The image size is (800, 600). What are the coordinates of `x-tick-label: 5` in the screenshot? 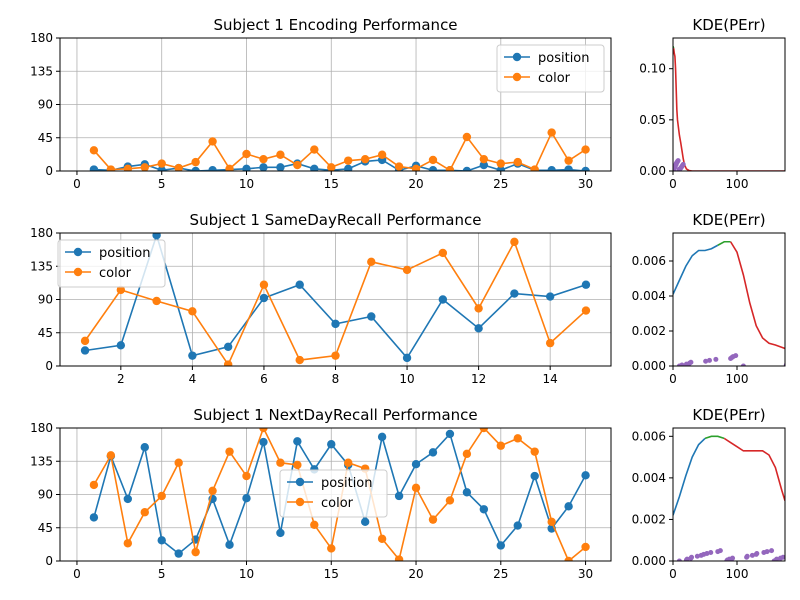 It's located at (162, 184).